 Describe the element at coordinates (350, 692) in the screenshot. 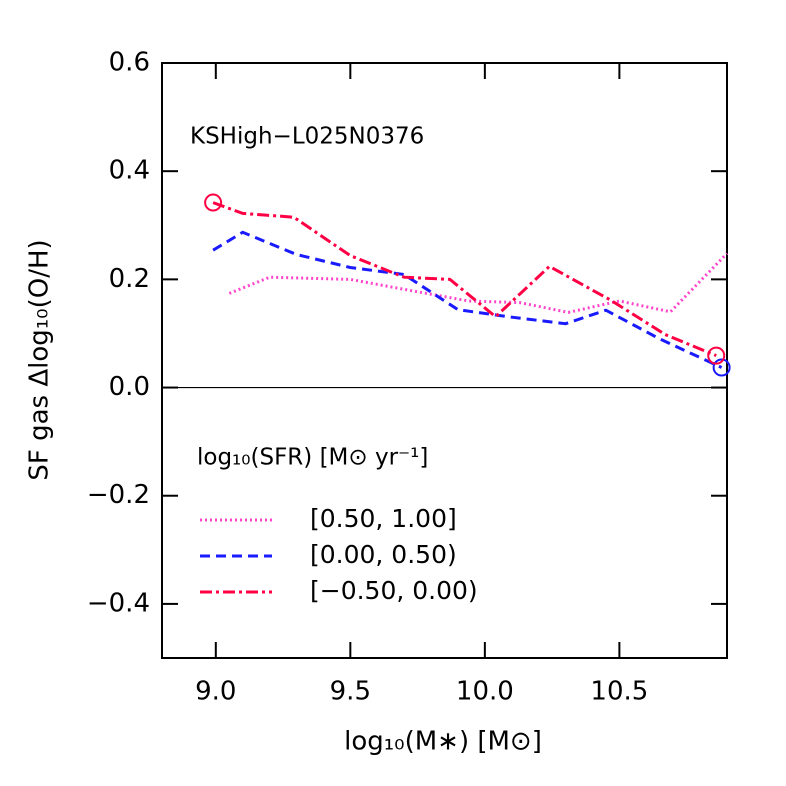

I see `x-tick-label: 9.5` at that location.